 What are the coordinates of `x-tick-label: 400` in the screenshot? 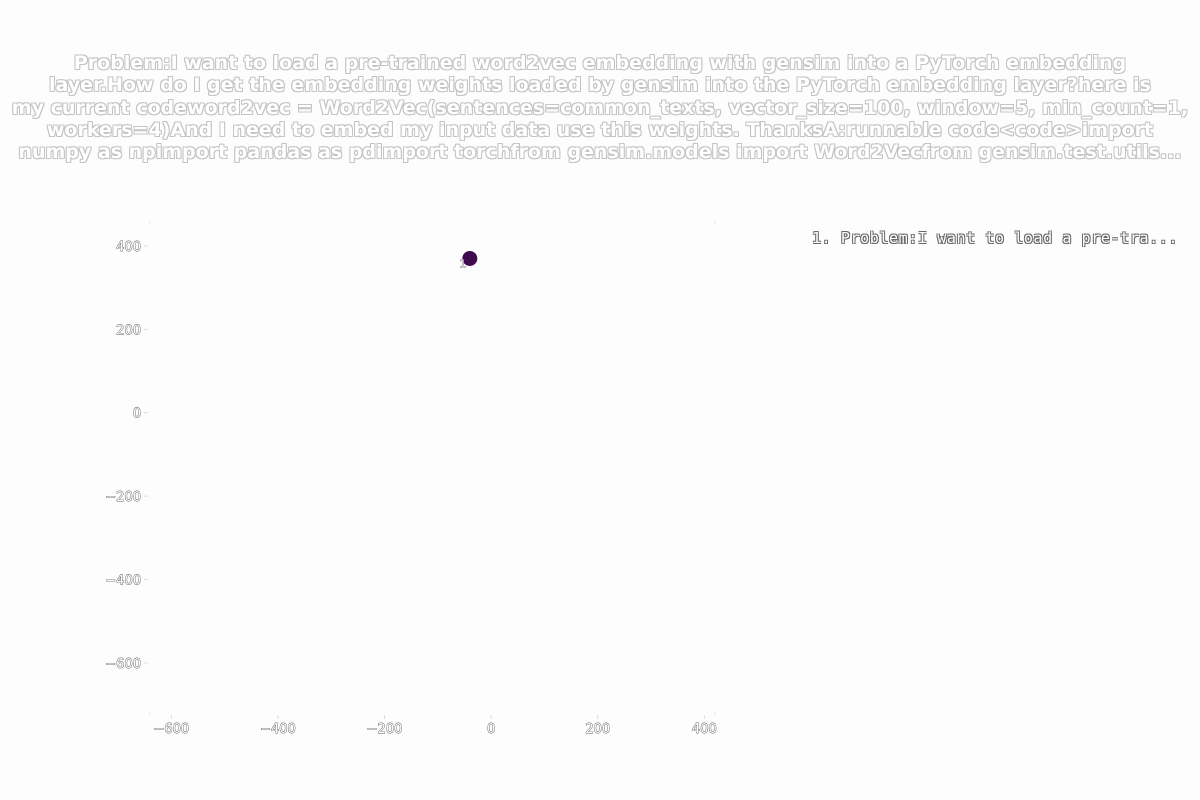 It's located at (704, 729).